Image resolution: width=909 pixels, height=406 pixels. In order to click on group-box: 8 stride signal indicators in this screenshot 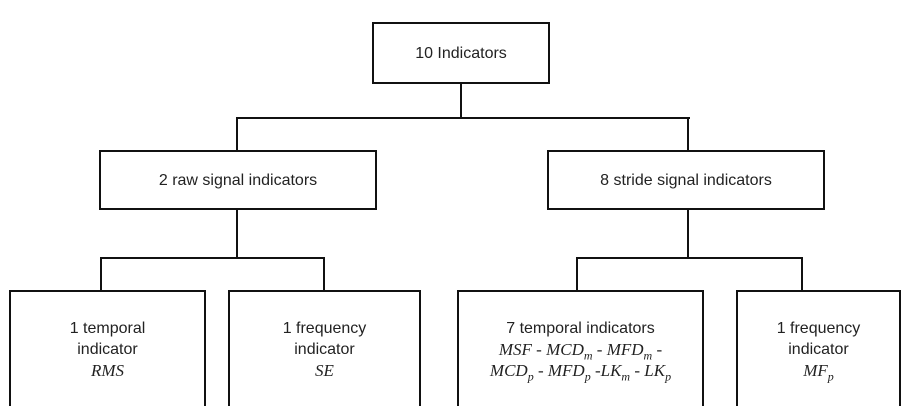, I will do `click(686, 180)`.